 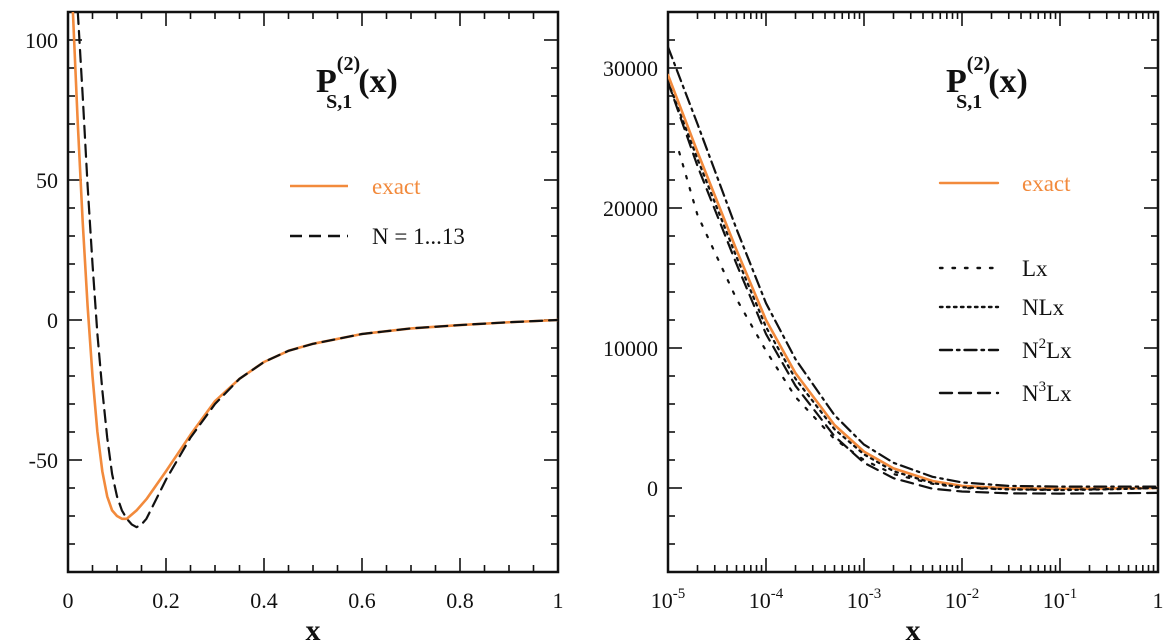 I want to click on x-tick-exponent: -2, so click(x=973, y=594).